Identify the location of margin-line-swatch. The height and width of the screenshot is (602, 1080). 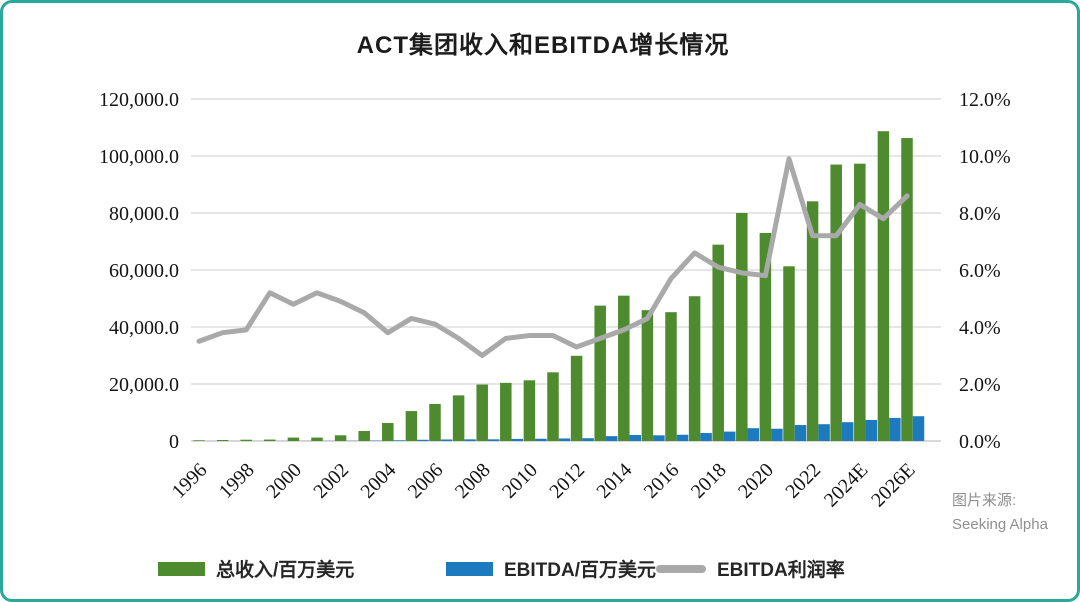
(681, 568).